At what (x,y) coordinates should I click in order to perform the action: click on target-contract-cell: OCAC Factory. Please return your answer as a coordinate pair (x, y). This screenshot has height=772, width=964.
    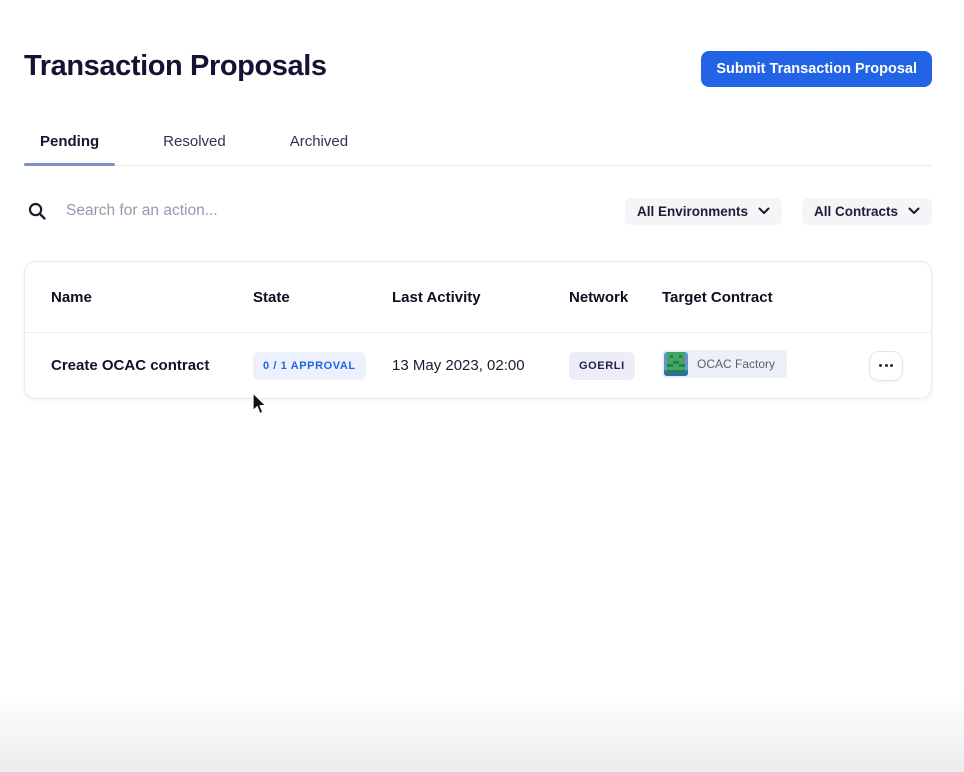
    Looking at the image, I should click on (762, 365).